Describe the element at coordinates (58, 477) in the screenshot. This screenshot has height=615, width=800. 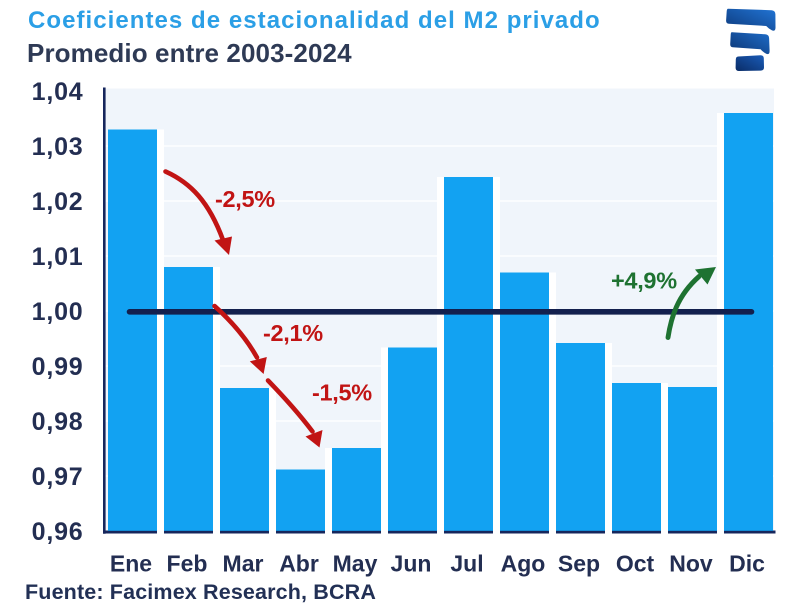
I see `svg-text: 0,97` at that location.